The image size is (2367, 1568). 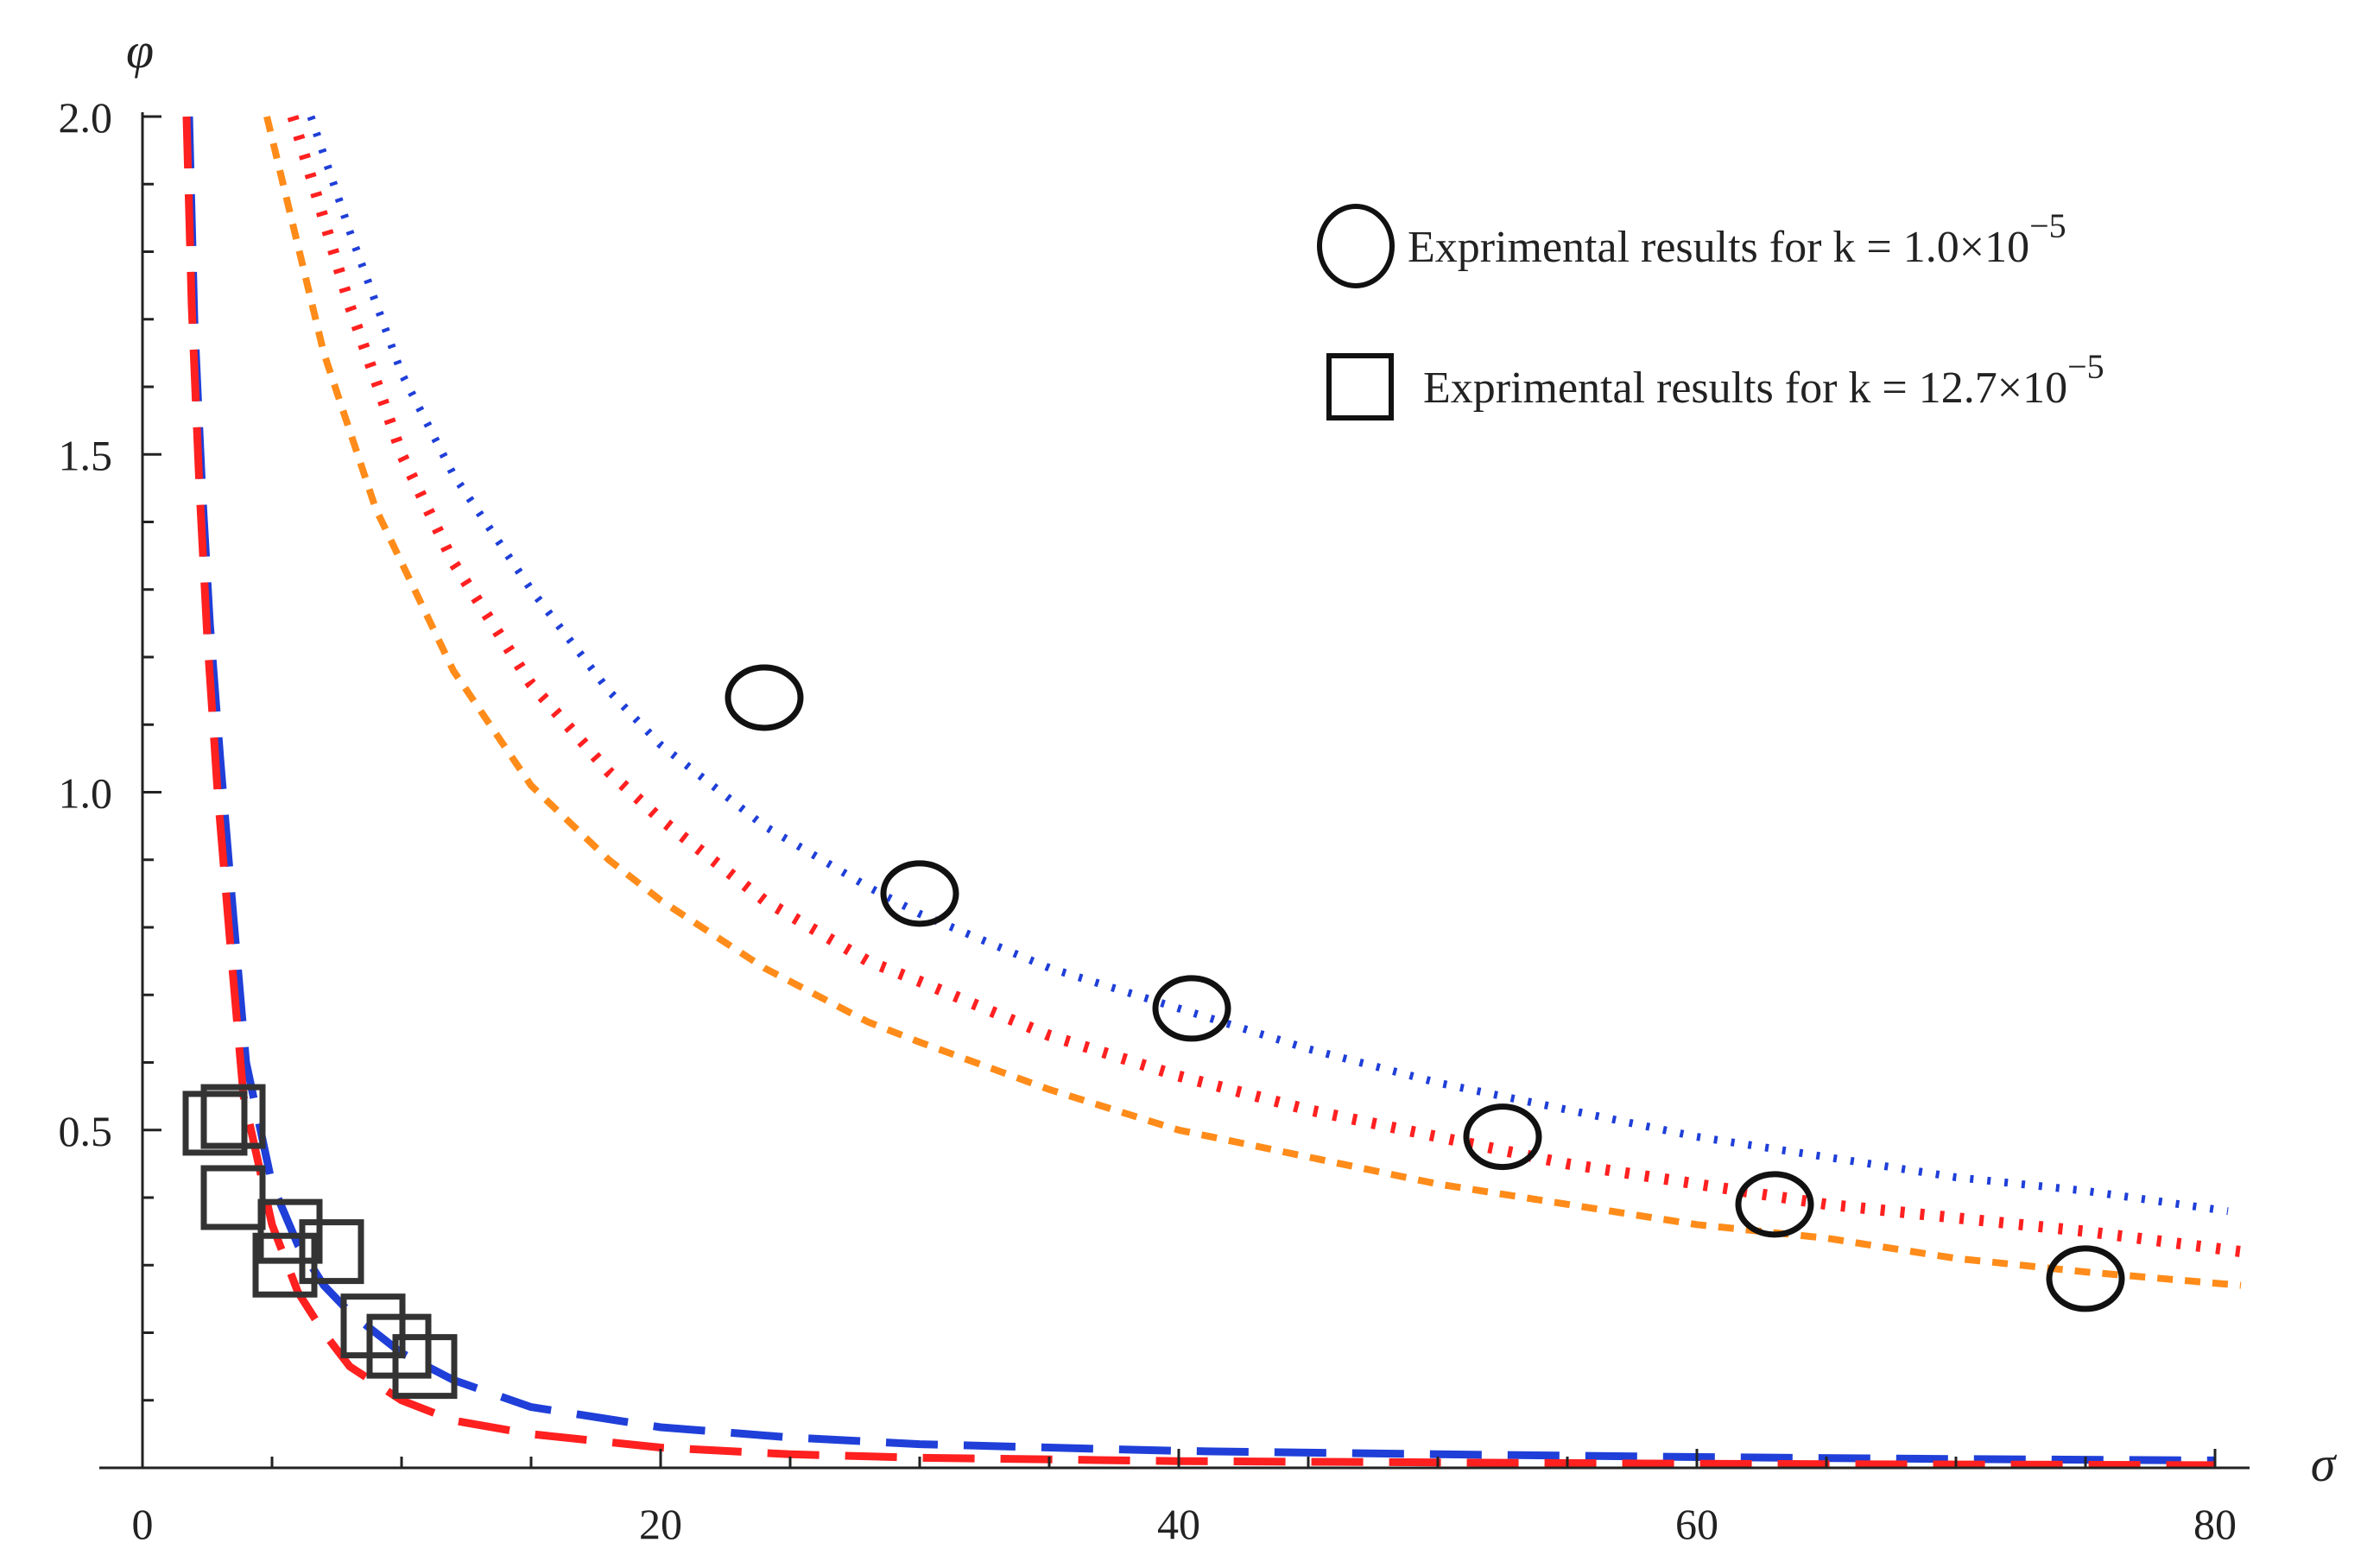 What do you see at coordinates (140, 51) in the screenshot?
I see `y-axis-title: φ` at bounding box center [140, 51].